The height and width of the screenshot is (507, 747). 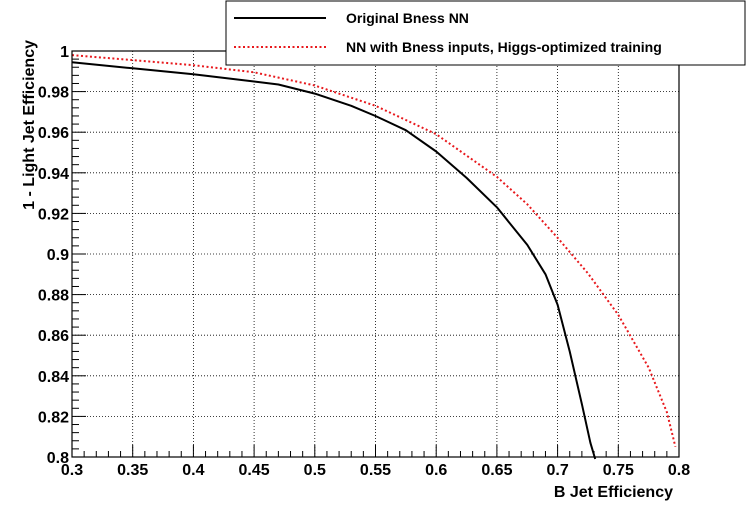 I want to click on x-tick-label: 0.4, so click(x=193, y=470).